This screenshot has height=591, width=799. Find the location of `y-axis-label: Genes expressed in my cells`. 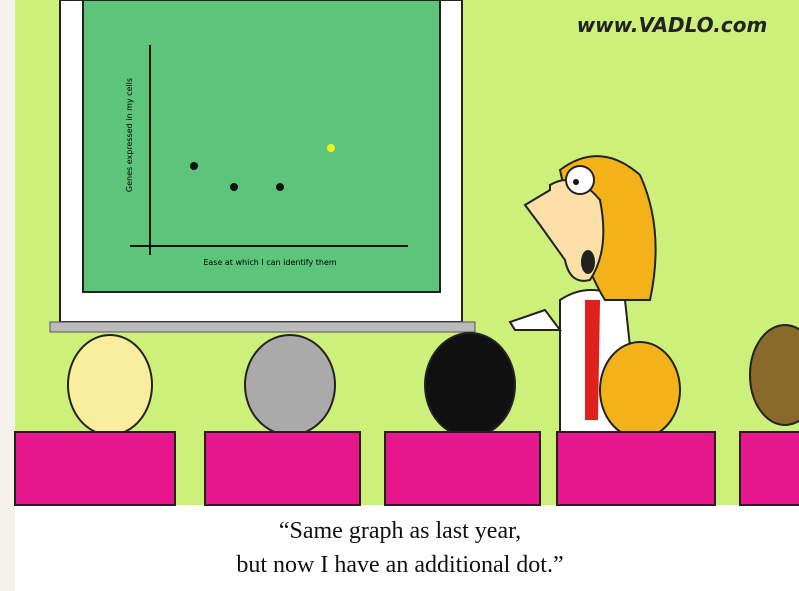

y-axis-label: Genes expressed in my cells is located at coordinates (129, 135).